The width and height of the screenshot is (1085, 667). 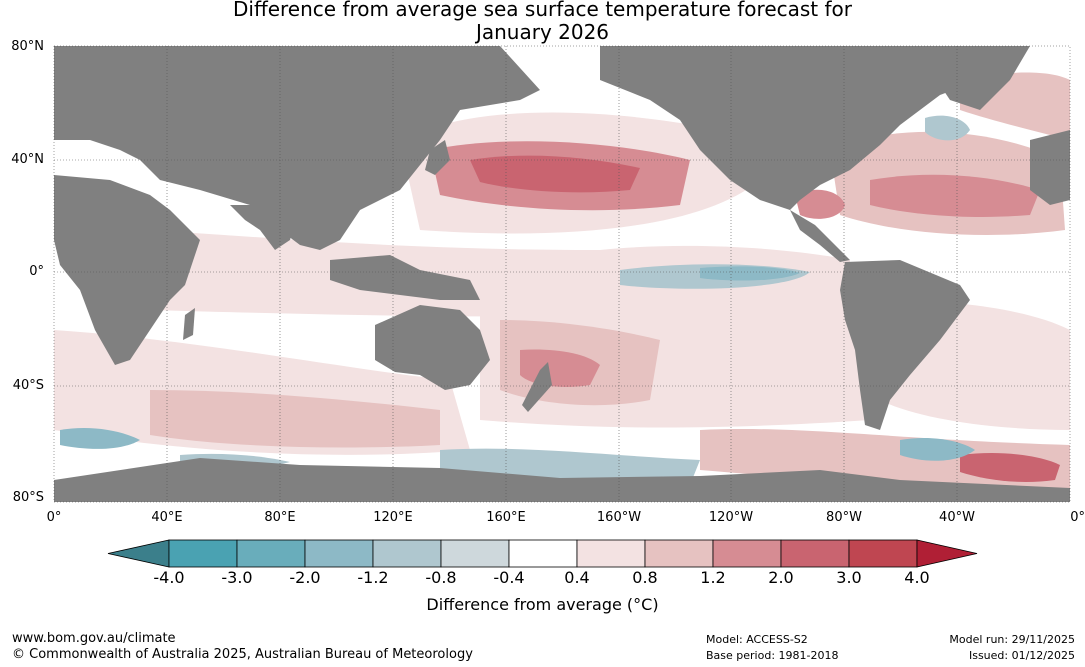 What do you see at coordinates (432, 347) in the screenshot?
I see `land-australia` at bounding box center [432, 347].